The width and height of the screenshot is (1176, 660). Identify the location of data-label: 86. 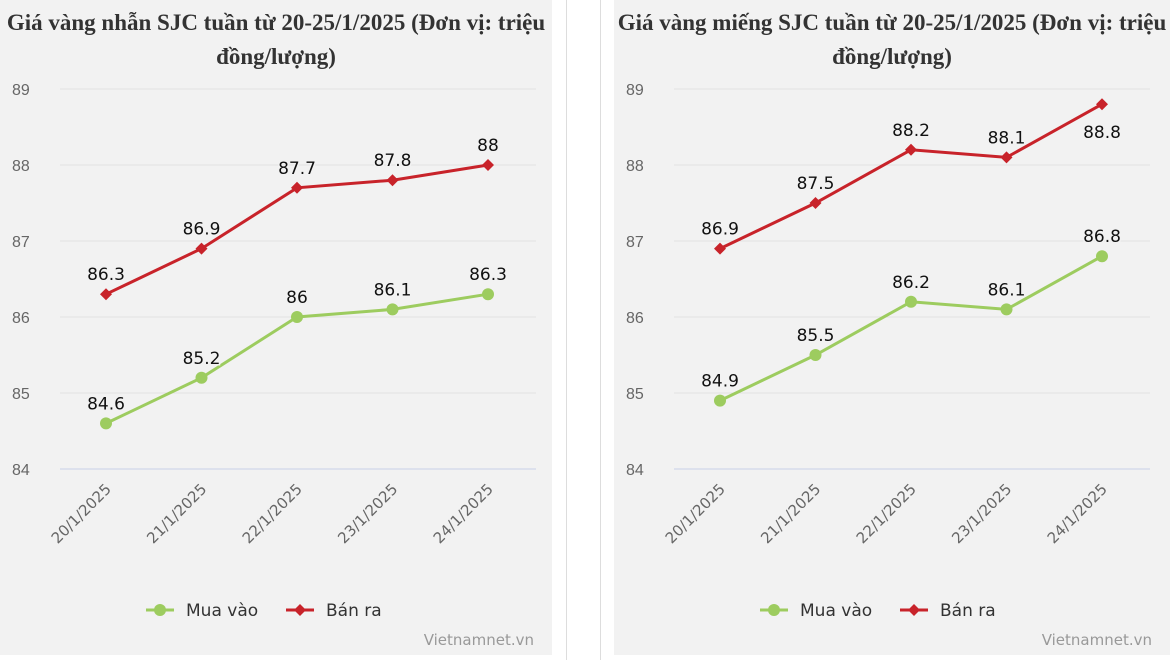
(297, 298).